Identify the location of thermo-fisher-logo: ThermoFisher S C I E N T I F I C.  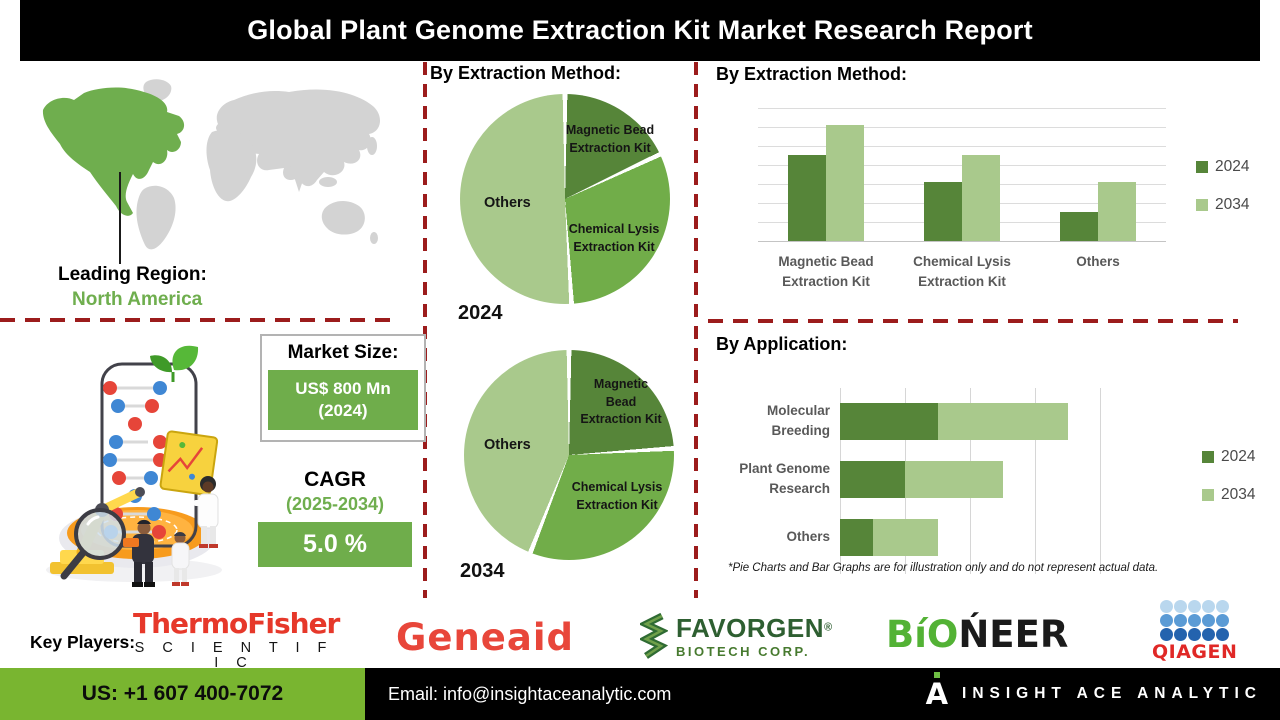
(236, 638).